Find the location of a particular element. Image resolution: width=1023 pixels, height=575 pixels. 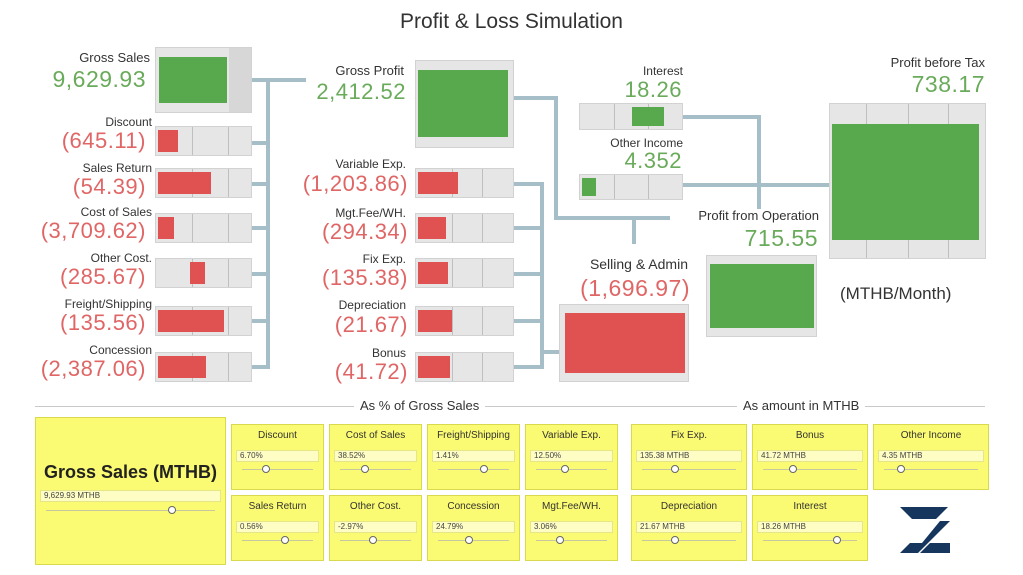

cost-of-sales-bar is located at coordinates (203, 228).